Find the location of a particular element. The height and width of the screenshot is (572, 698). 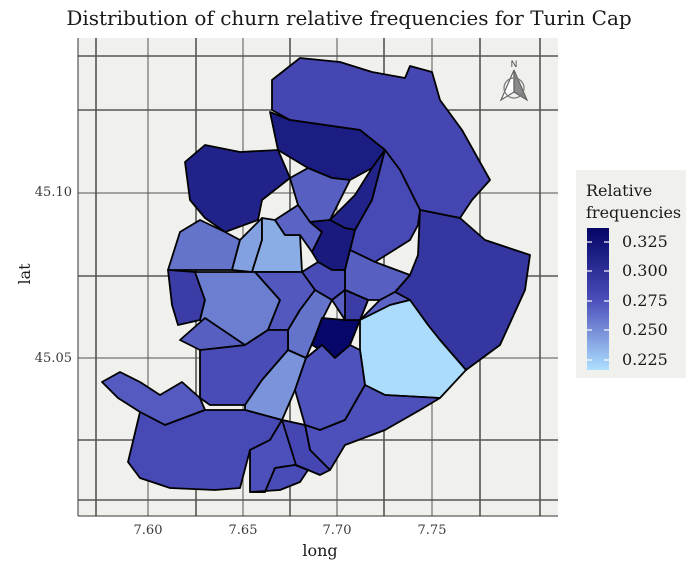

x-tick-label: 7.70 is located at coordinates (337, 530).